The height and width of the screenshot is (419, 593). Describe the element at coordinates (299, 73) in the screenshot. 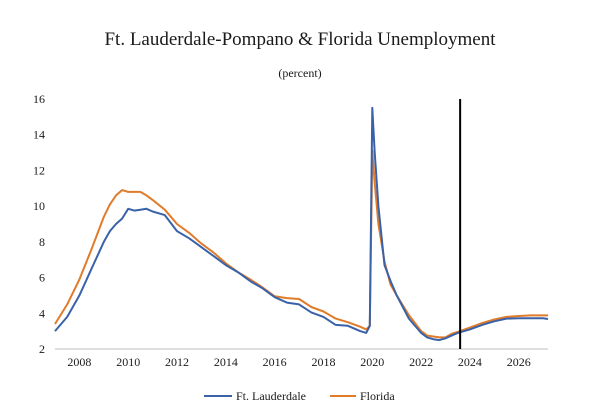

I see `chart-subtitle: (percent)` at that location.